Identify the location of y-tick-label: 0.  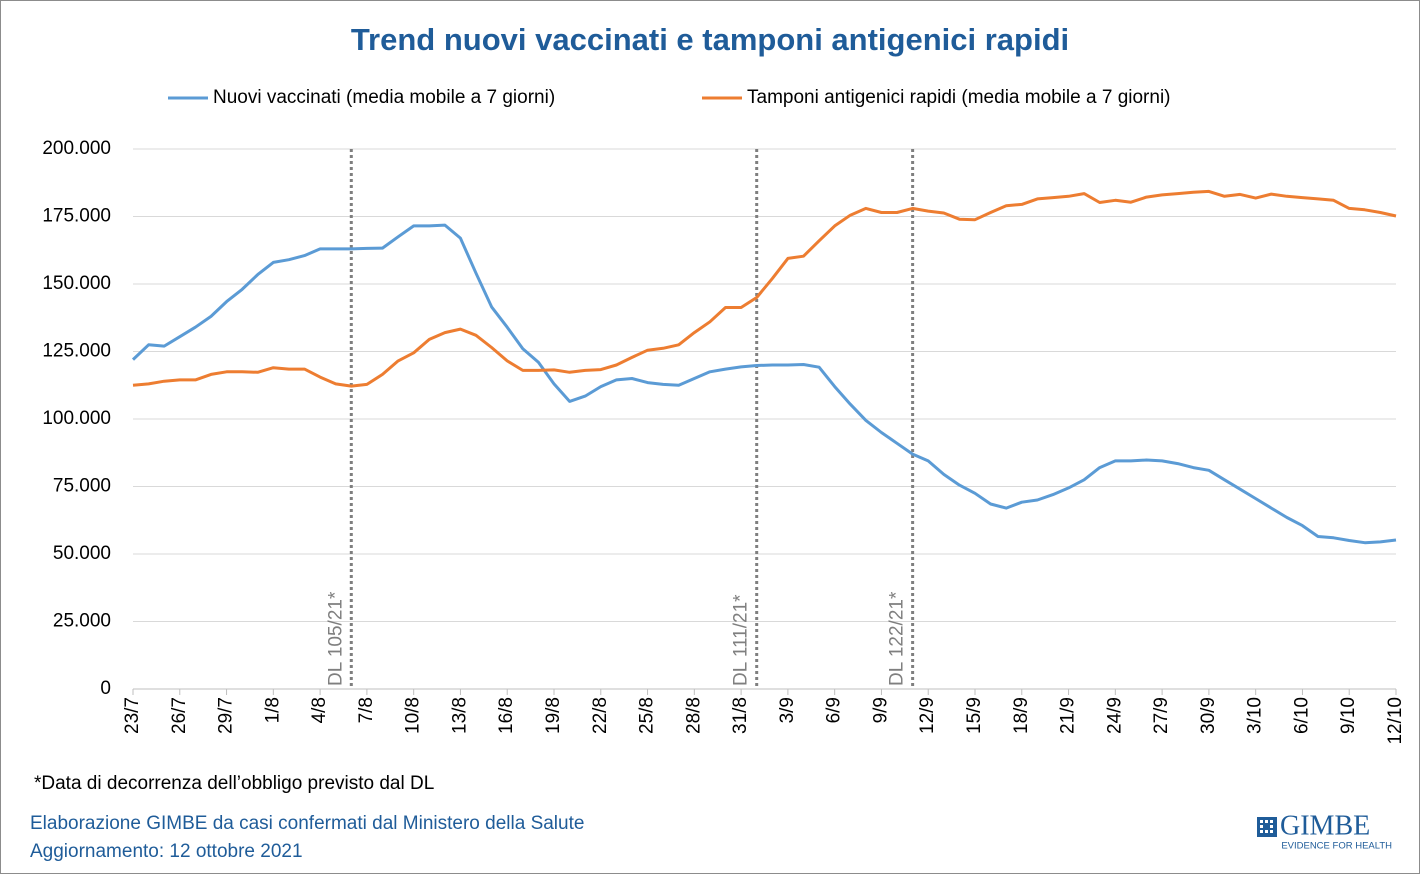
(105, 688).